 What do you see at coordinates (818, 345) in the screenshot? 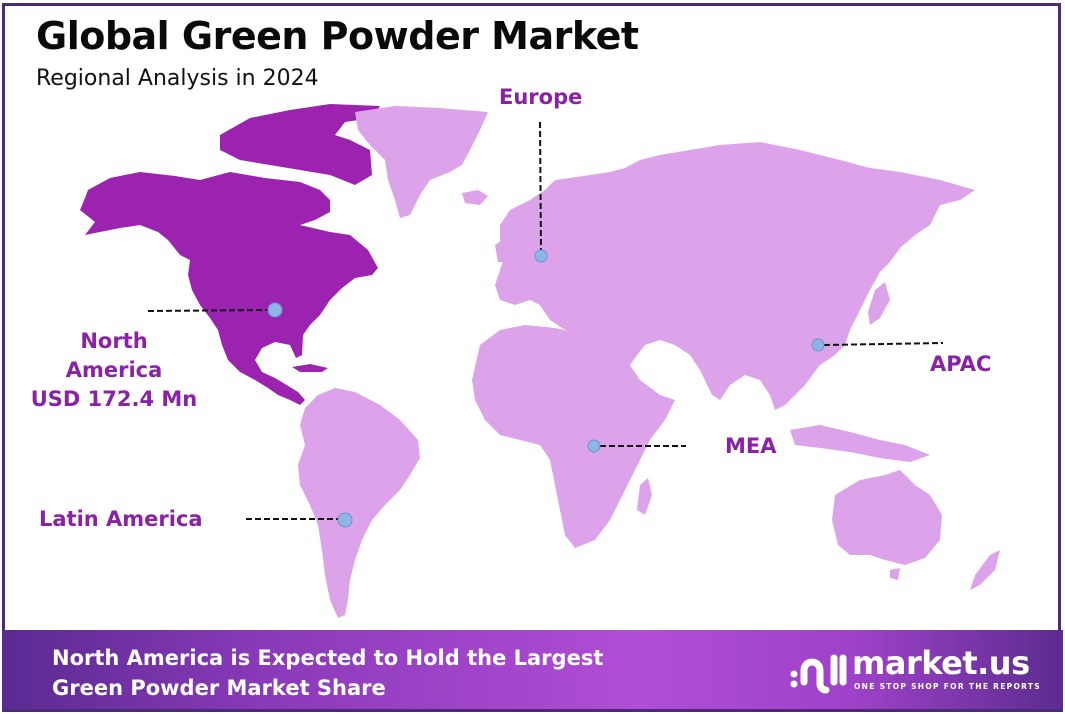
I see `marker-apac` at bounding box center [818, 345].